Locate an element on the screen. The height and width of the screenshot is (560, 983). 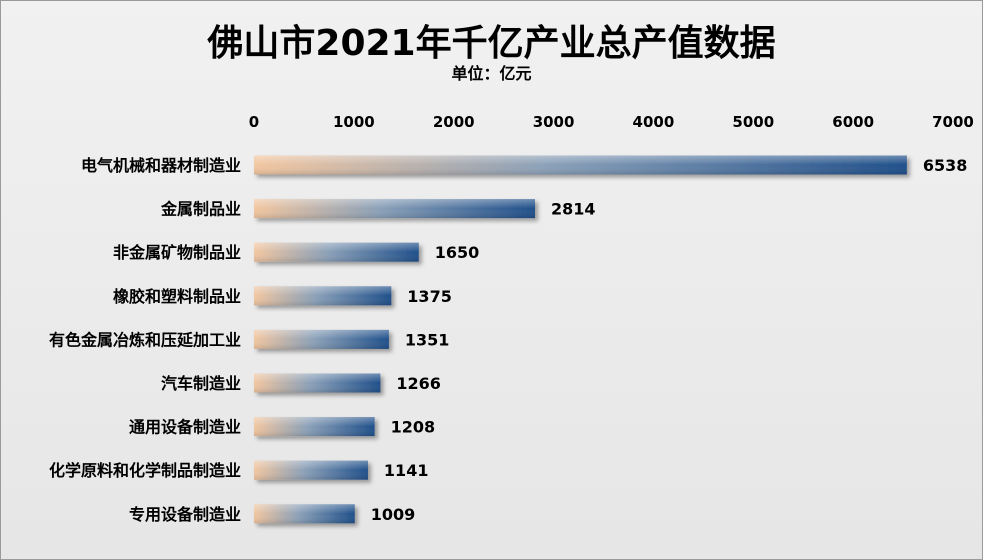
category-label: 化学原料和化学制品制造业 is located at coordinates (145, 470).